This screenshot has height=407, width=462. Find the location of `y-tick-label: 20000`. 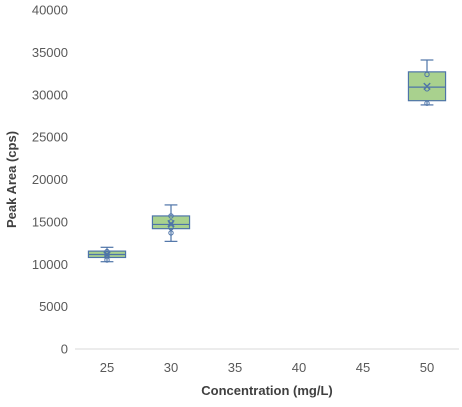

y-tick-label: 20000 is located at coordinates (50, 179).